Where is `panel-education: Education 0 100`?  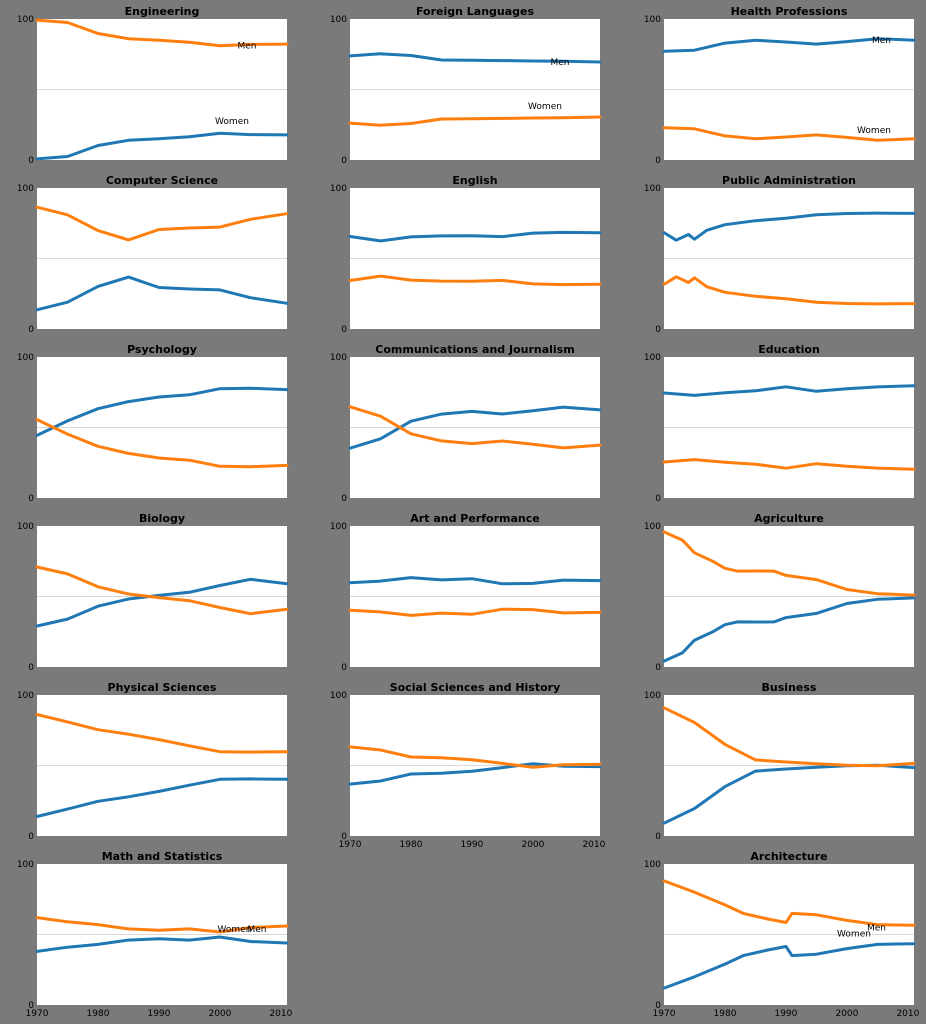
panel-education: Education 0 100 is located at coordinates (780, 423).